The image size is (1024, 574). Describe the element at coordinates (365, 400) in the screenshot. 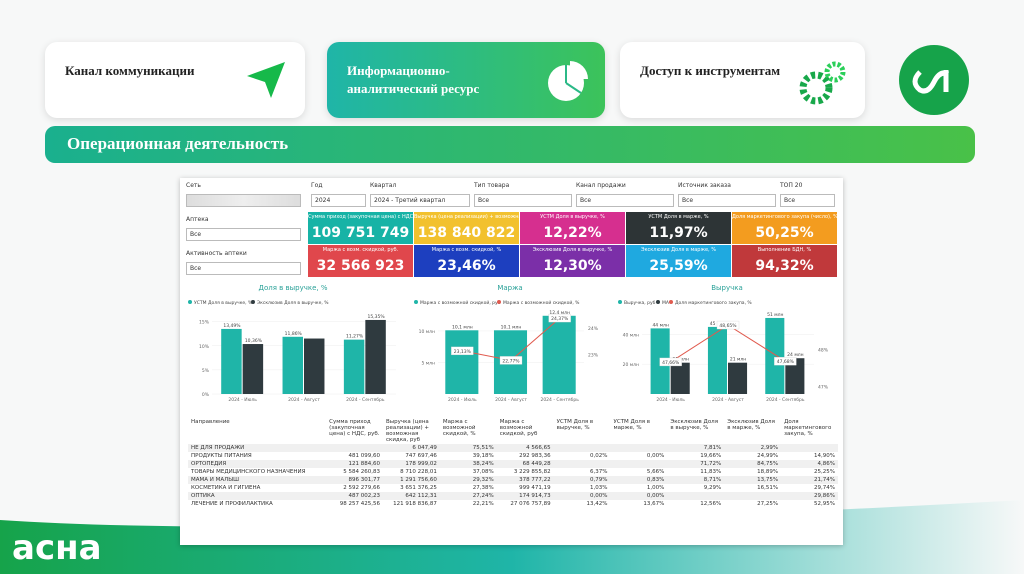

I see `x-tick-label: 2024 - Сентябрь` at that location.